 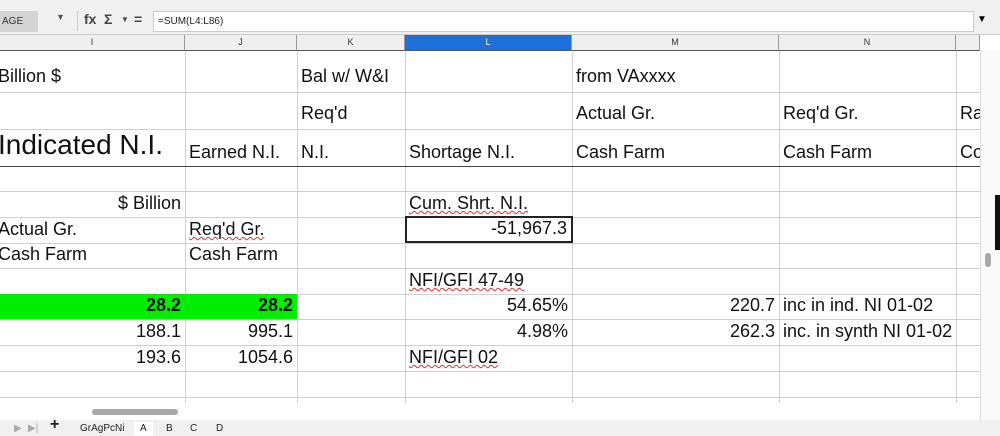 What do you see at coordinates (968, 43) in the screenshot?
I see `column-header-o` at bounding box center [968, 43].